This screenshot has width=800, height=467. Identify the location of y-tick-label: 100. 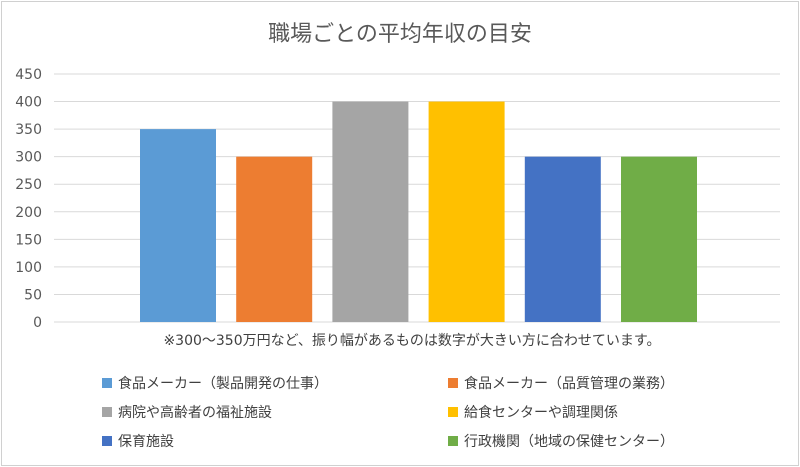
(28, 268).